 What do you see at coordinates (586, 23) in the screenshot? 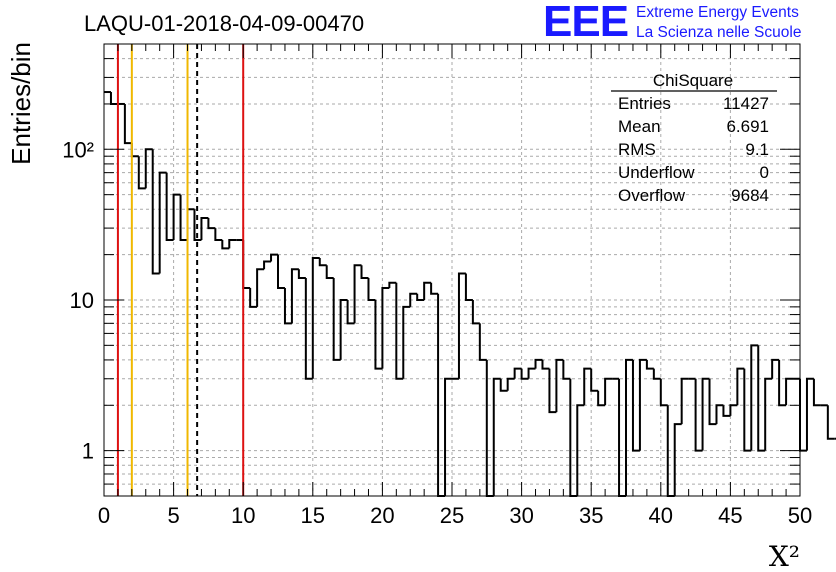
I see `eee-logo-mark: EEE` at bounding box center [586, 23].